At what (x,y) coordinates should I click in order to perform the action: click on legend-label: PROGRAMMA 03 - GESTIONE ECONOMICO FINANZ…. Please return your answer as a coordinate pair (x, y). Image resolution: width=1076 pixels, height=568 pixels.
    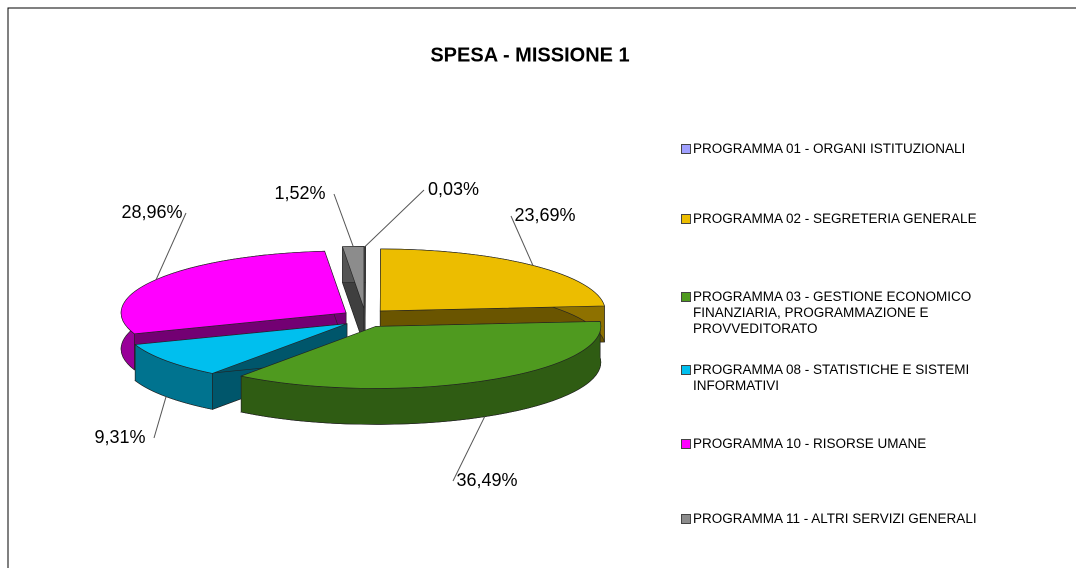
    Looking at the image, I should click on (832, 312).